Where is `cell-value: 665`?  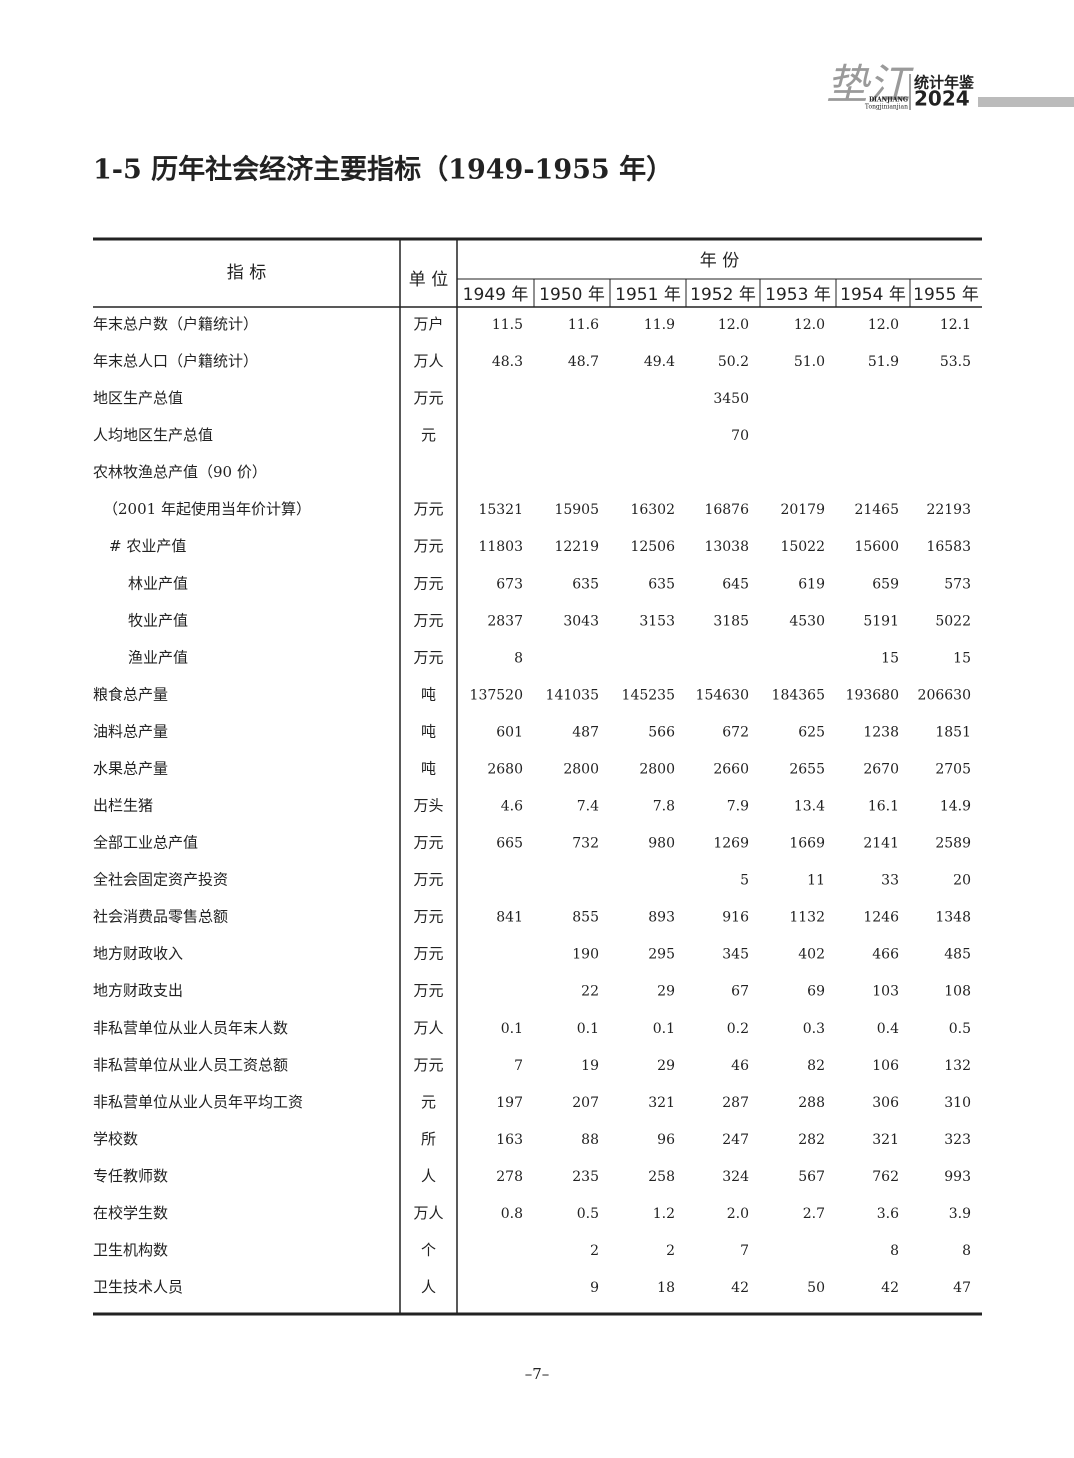 cell-value: 665 is located at coordinates (509, 844).